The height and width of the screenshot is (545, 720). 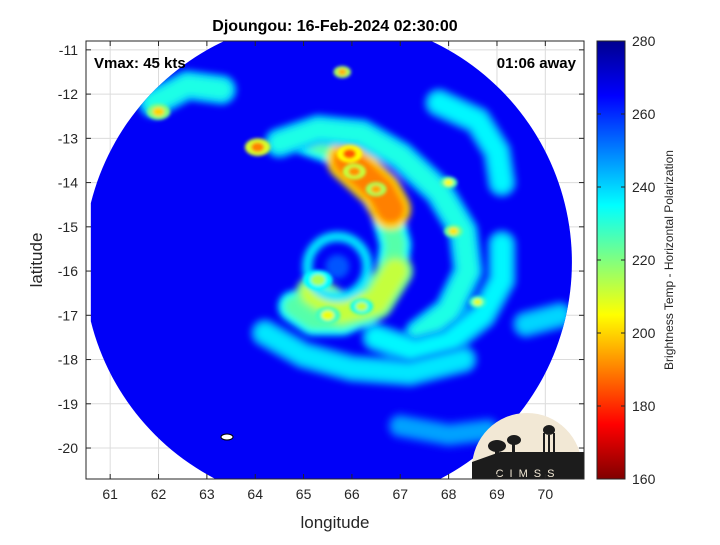 I want to click on colorbar-ticks: 160 180 200 220 240 260 280, so click(x=626, y=260).